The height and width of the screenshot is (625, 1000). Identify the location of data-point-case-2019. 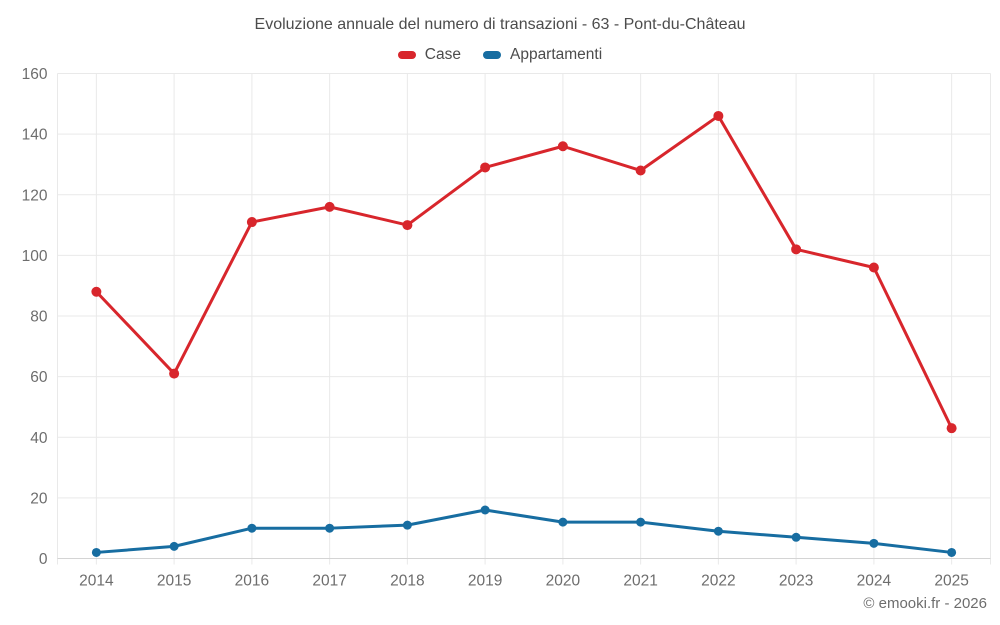
(485, 167).